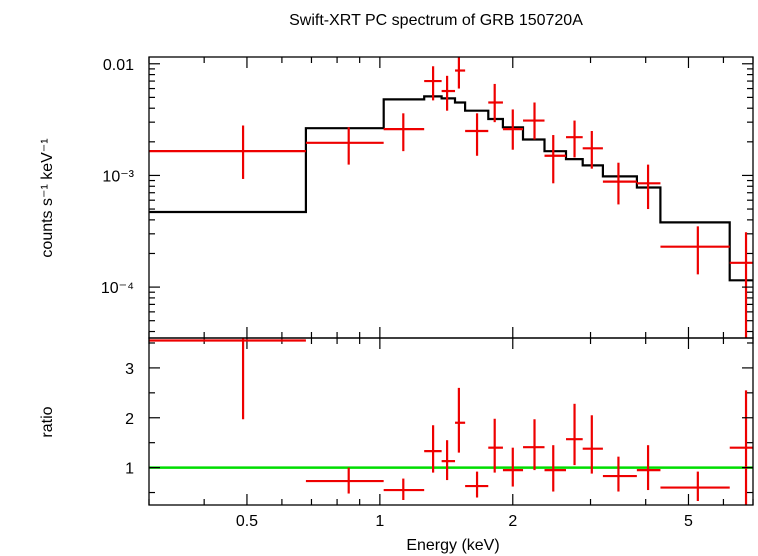  What do you see at coordinates (129, 419) in the screenshot?
I see `ratio-y-tick-label-1: 2` at bounding box center [129, 419].